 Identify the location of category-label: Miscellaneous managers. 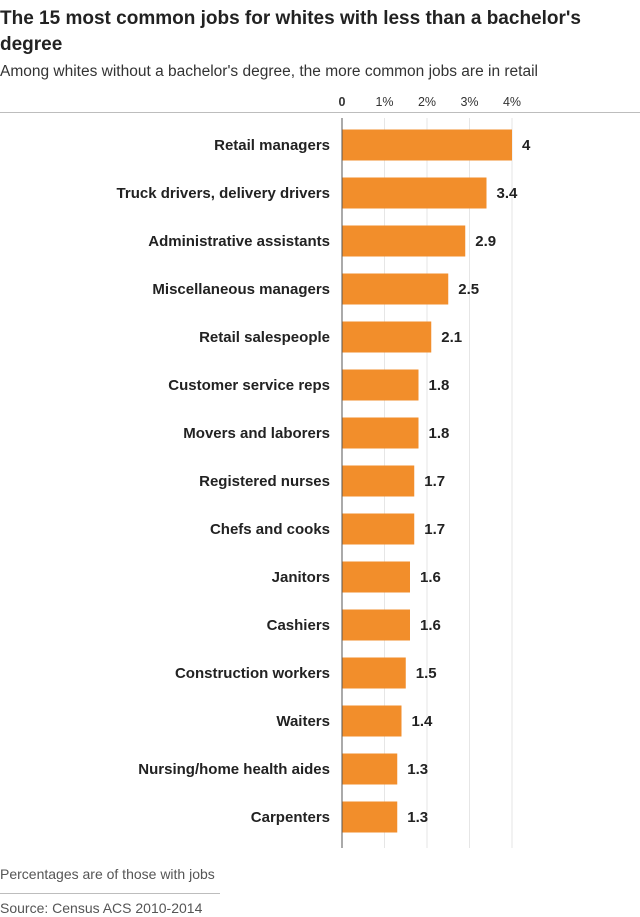
(241, 289).